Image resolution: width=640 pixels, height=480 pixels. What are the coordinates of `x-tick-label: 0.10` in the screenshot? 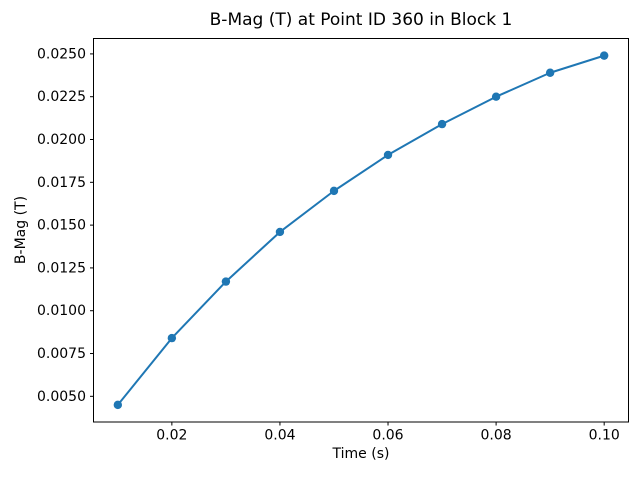 It's located at (604, 436).